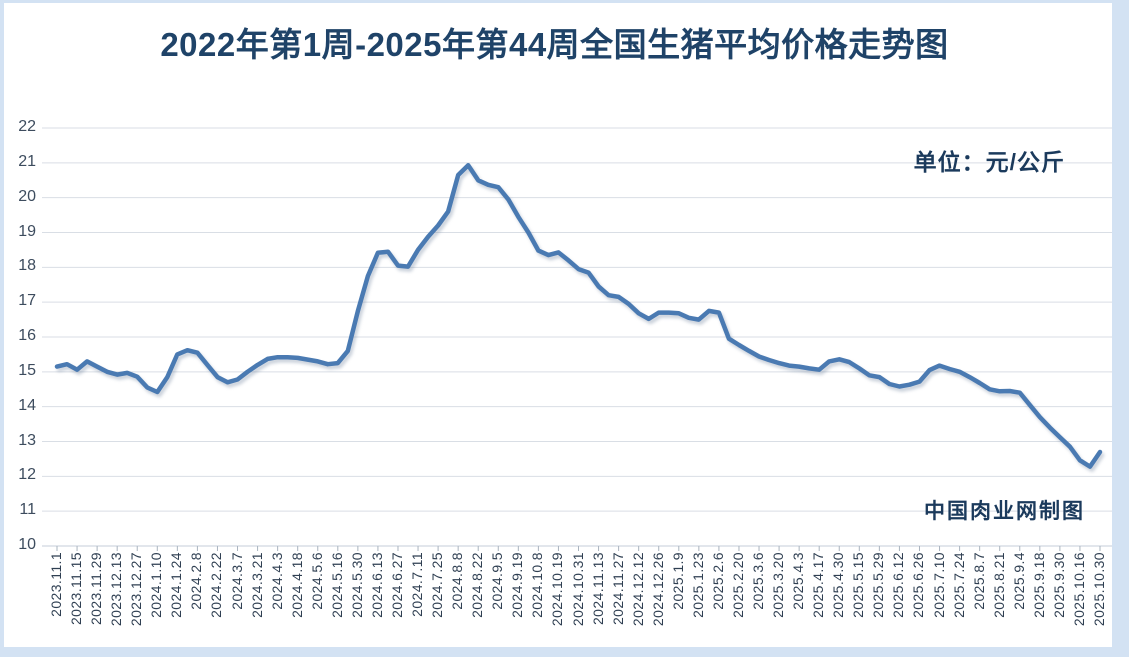 This screenshot has width=1129, height=657. Describe the element at coordinates (396, 585) in the screenshot. I see `x-axis-label: 2024.6.27` at that location.